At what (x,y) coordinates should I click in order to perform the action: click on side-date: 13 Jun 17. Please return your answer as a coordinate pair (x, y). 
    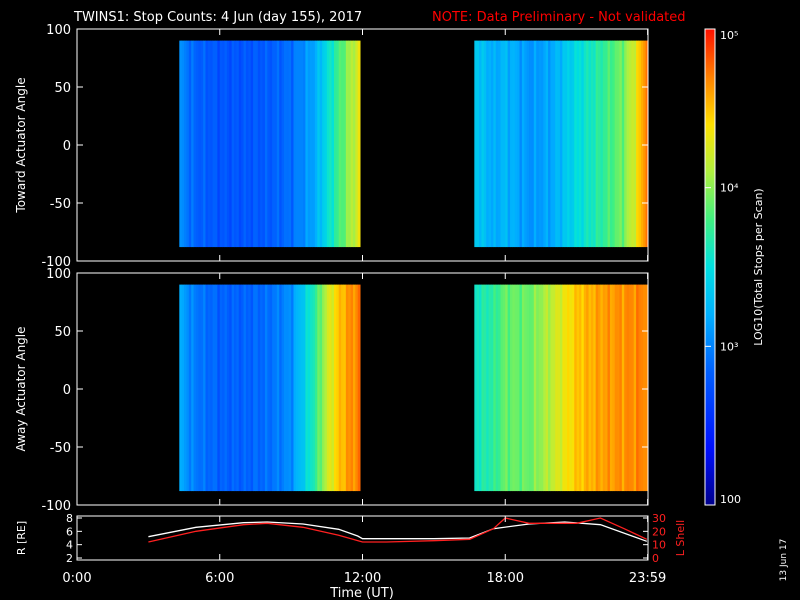
    Looking at the image, I should click on (784, 560).